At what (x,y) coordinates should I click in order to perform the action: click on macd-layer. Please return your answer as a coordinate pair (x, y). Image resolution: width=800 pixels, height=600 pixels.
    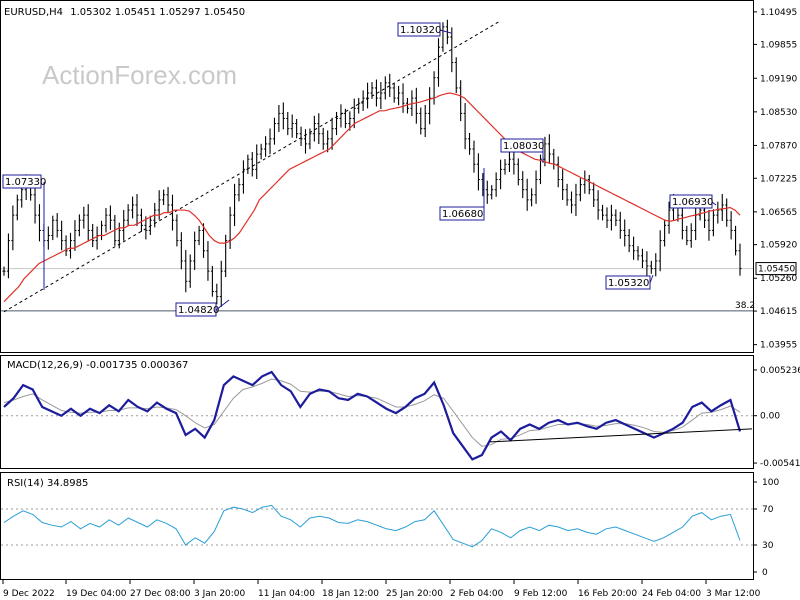
    Looking at the image, I should click on (377, 415).